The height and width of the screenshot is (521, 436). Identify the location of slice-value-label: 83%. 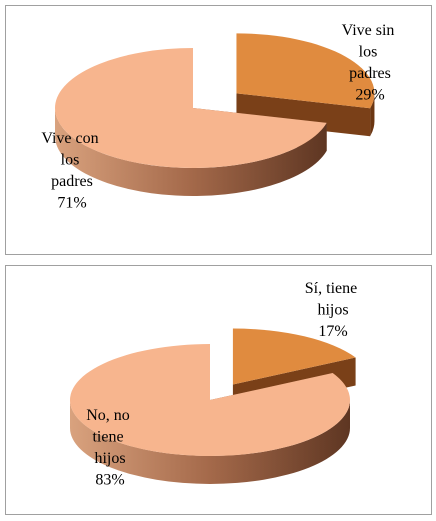
(109, 480).